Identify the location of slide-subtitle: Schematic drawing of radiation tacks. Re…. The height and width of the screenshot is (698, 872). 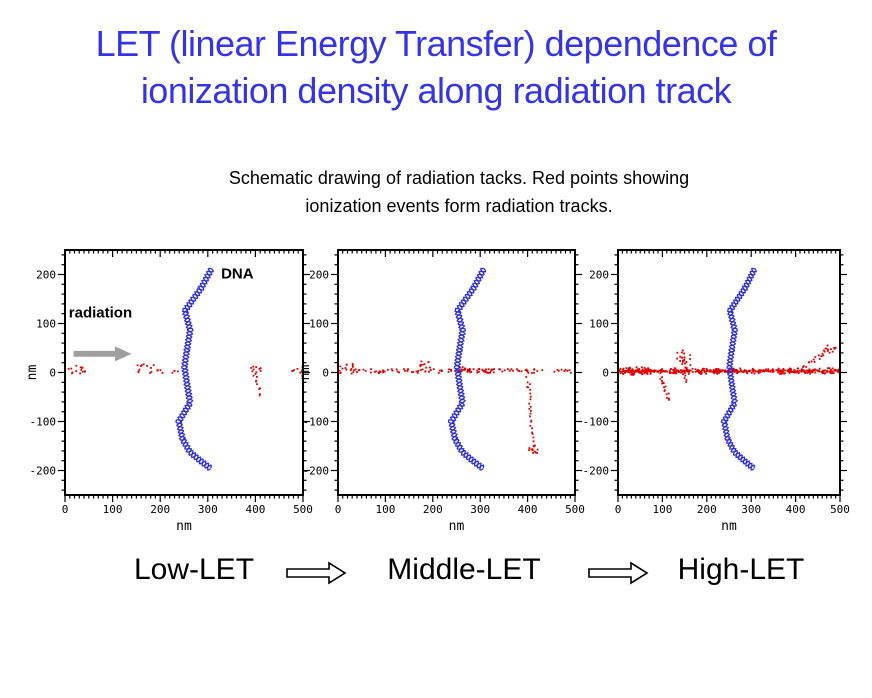
(447, 192).